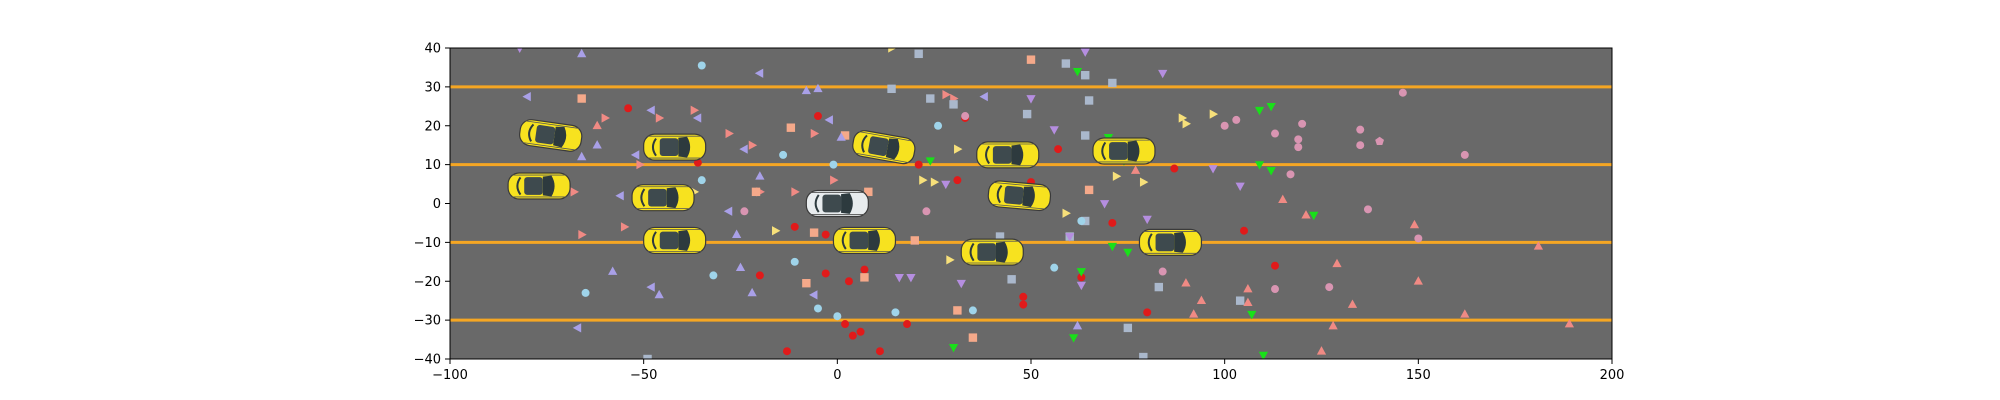 The image size is (2000, 400). Describe the element at coordinates (1020, 185) in the screenshot. I see `vehicle-side-line` at that location.